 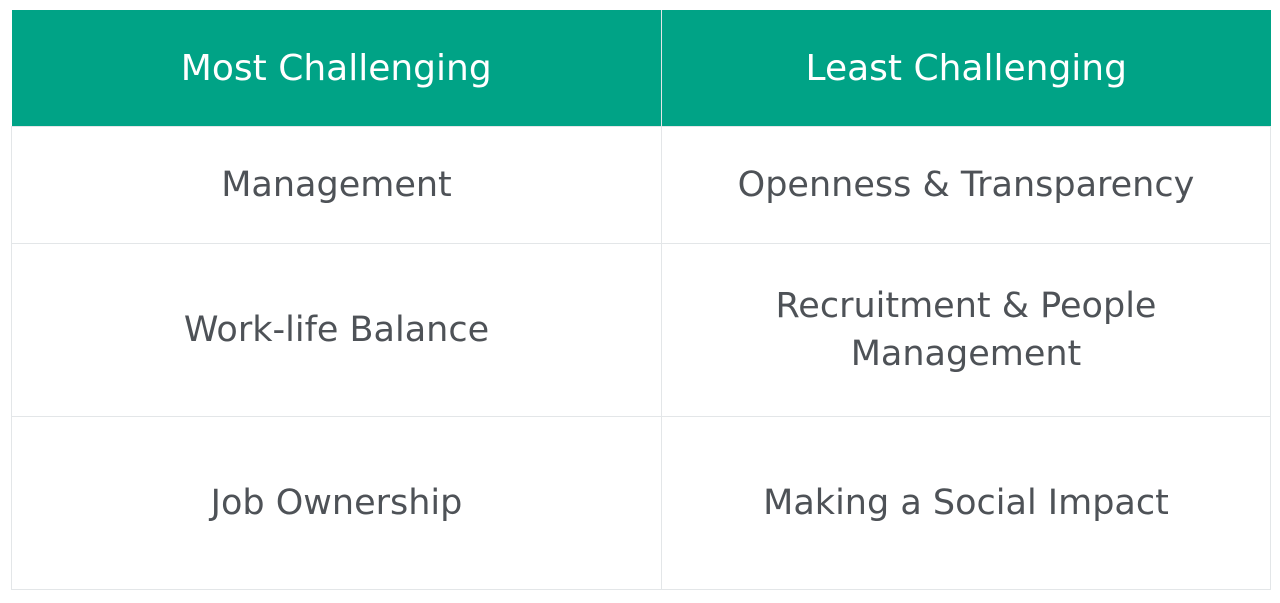 What do you see at coordinates (966, 185) in the screenshot?
I see `cell-least-challenging: Openness & Transparency` at bounding box center [966, 185].